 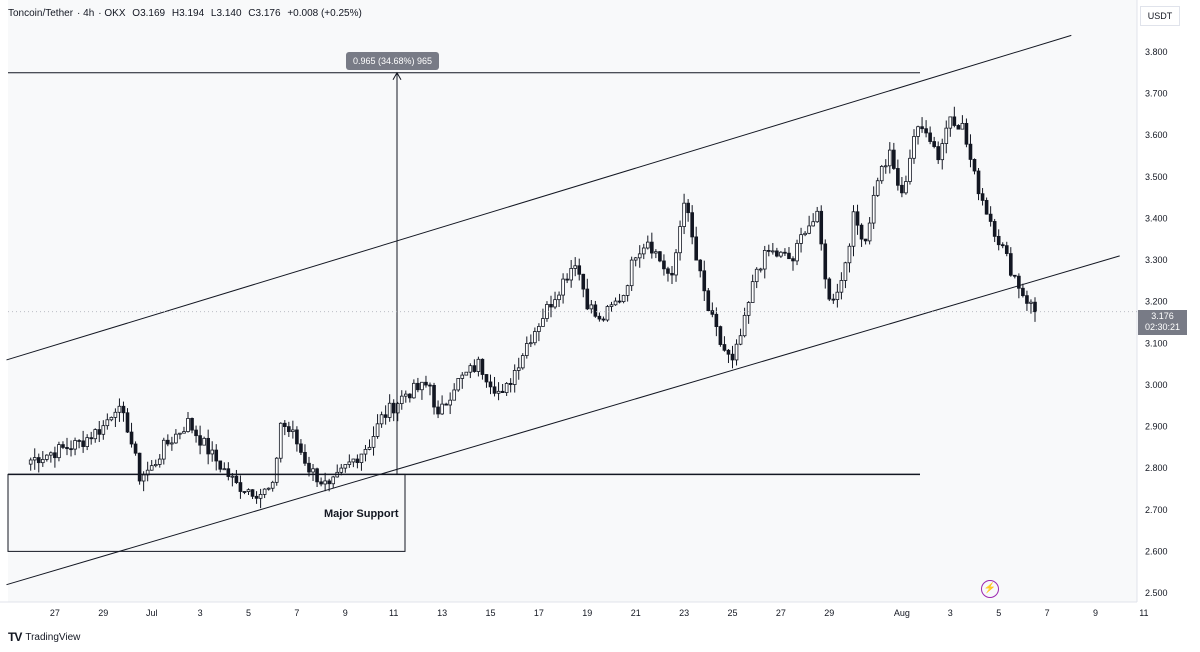 I want to click on price-tick-label: 2.500, so click(x=1156, y=593).